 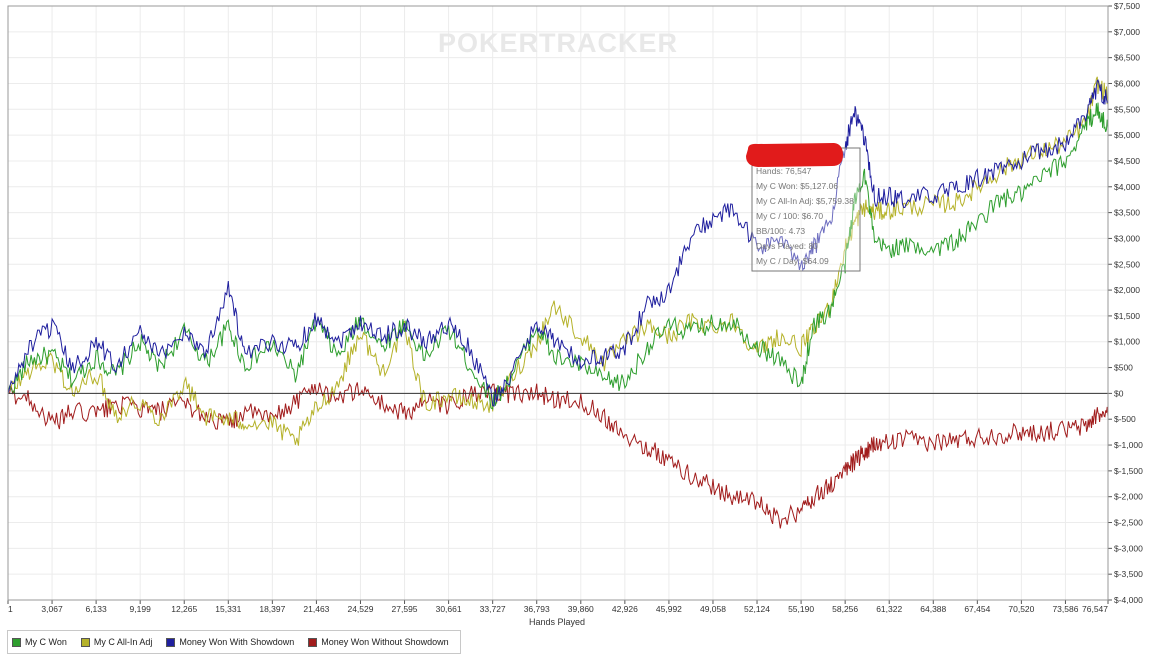 I want to click on x-tick-label: 42,926, so click(x=625, y=609).